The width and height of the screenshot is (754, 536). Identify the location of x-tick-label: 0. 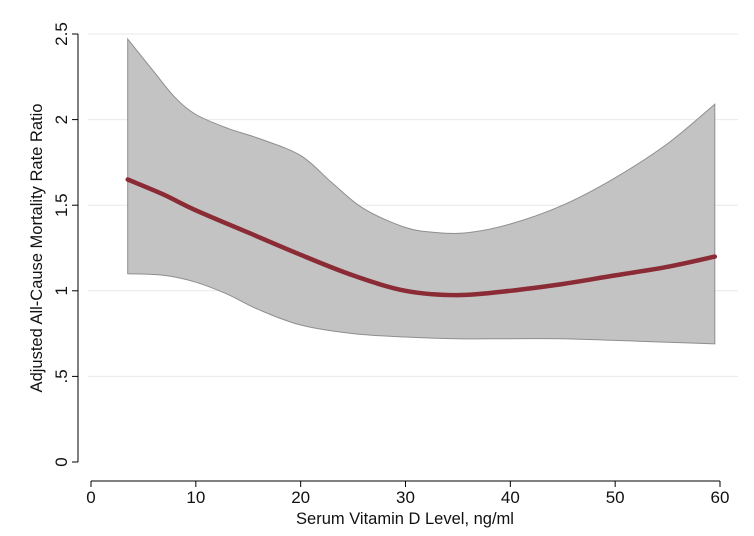
(90, 497).